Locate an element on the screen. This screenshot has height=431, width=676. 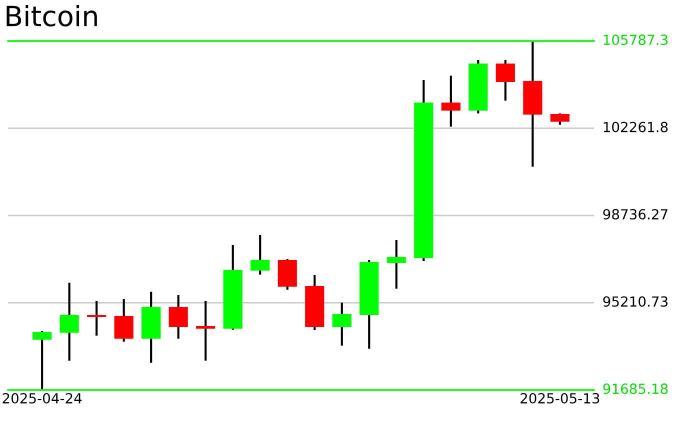
chart-title: Bitcoin is located at coordinates (51, 15).